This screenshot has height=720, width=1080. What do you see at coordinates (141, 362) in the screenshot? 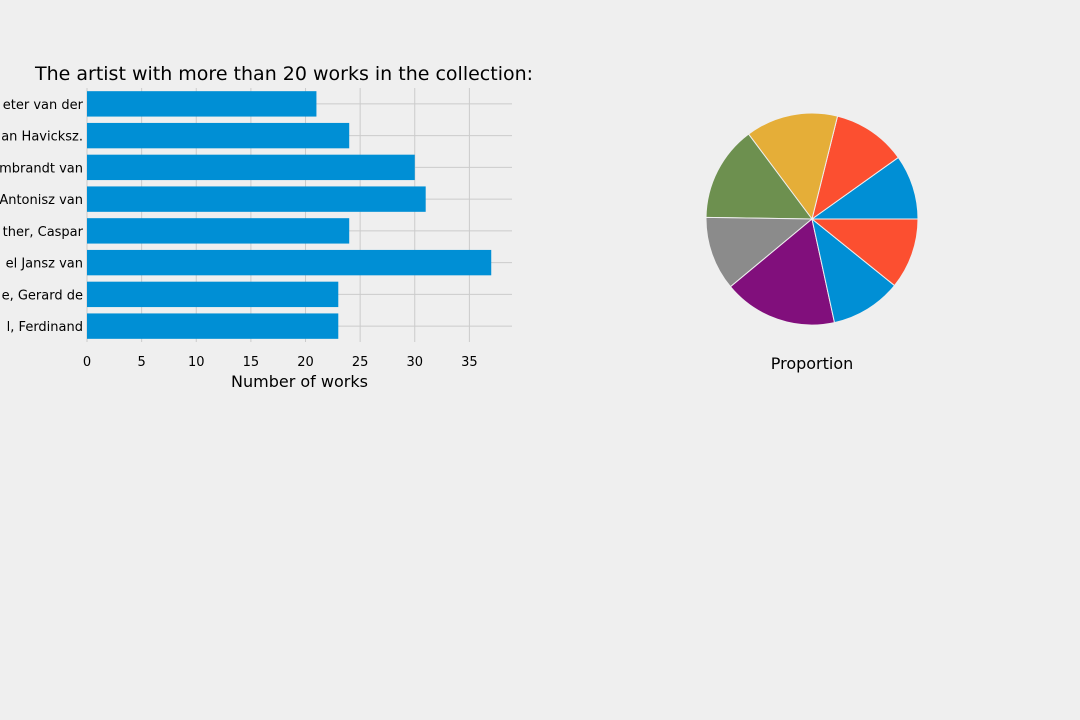
I see `x-tick-label: 5` at bounding box center [141, 362].